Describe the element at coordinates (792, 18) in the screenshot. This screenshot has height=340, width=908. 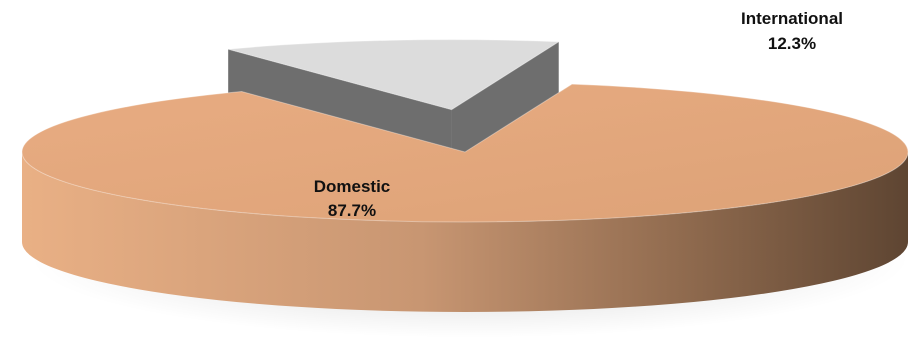
I see `international-name-label: International` at that location.